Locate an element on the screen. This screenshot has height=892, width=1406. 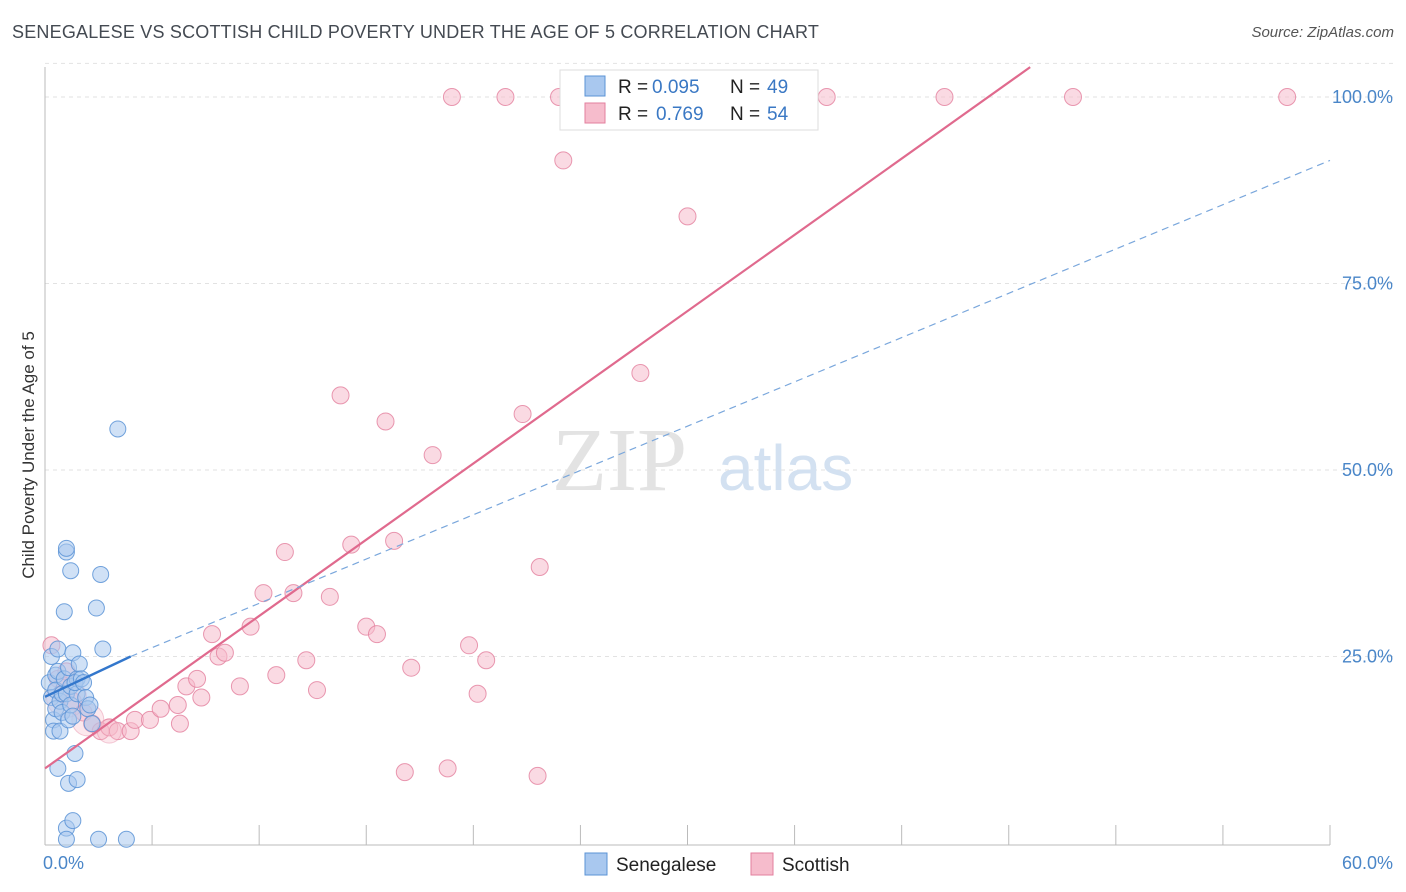
senegalese-trend-solid is located at coordinates (88, 676).